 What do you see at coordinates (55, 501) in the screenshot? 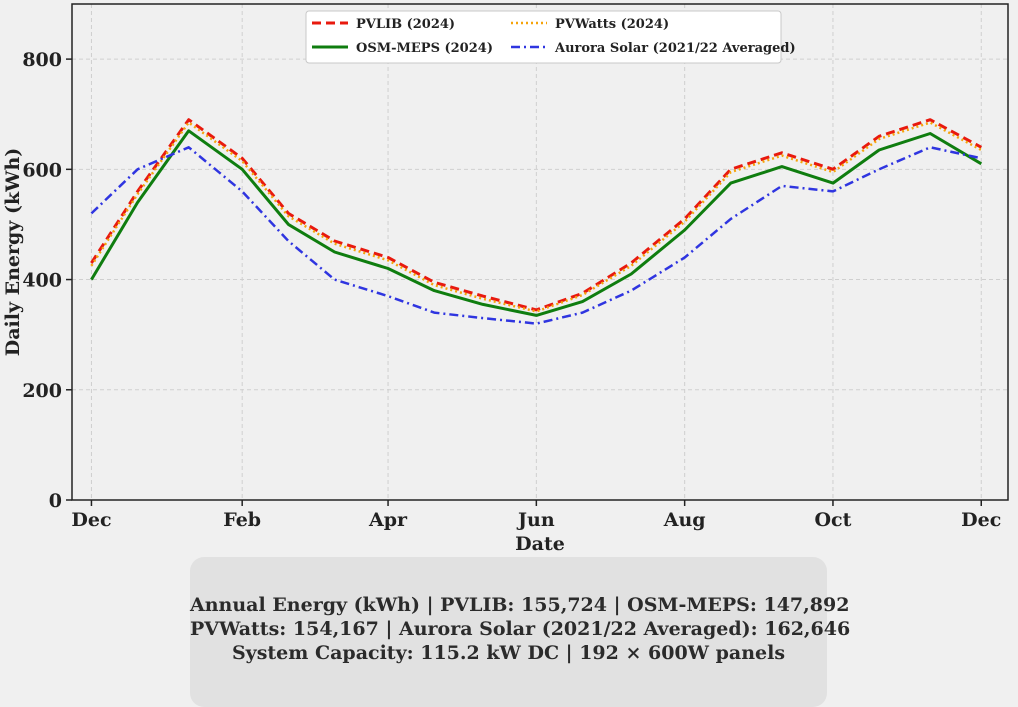
I see `y-tick-label: 0` at bounding box center [55, 501].